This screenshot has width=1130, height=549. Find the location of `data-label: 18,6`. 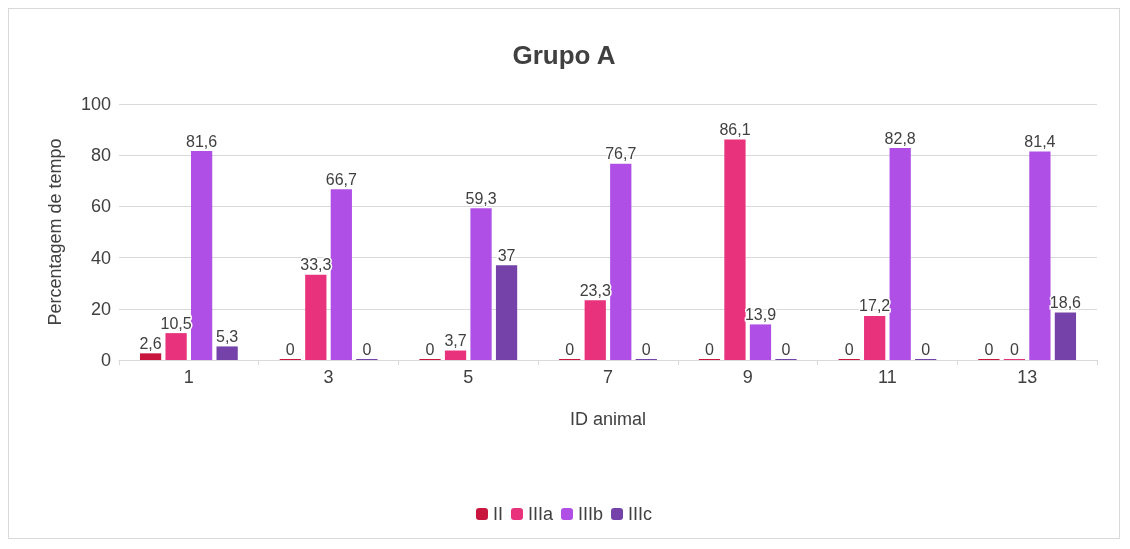

data-label: 18,6 is located at coordinates (1065, 302).